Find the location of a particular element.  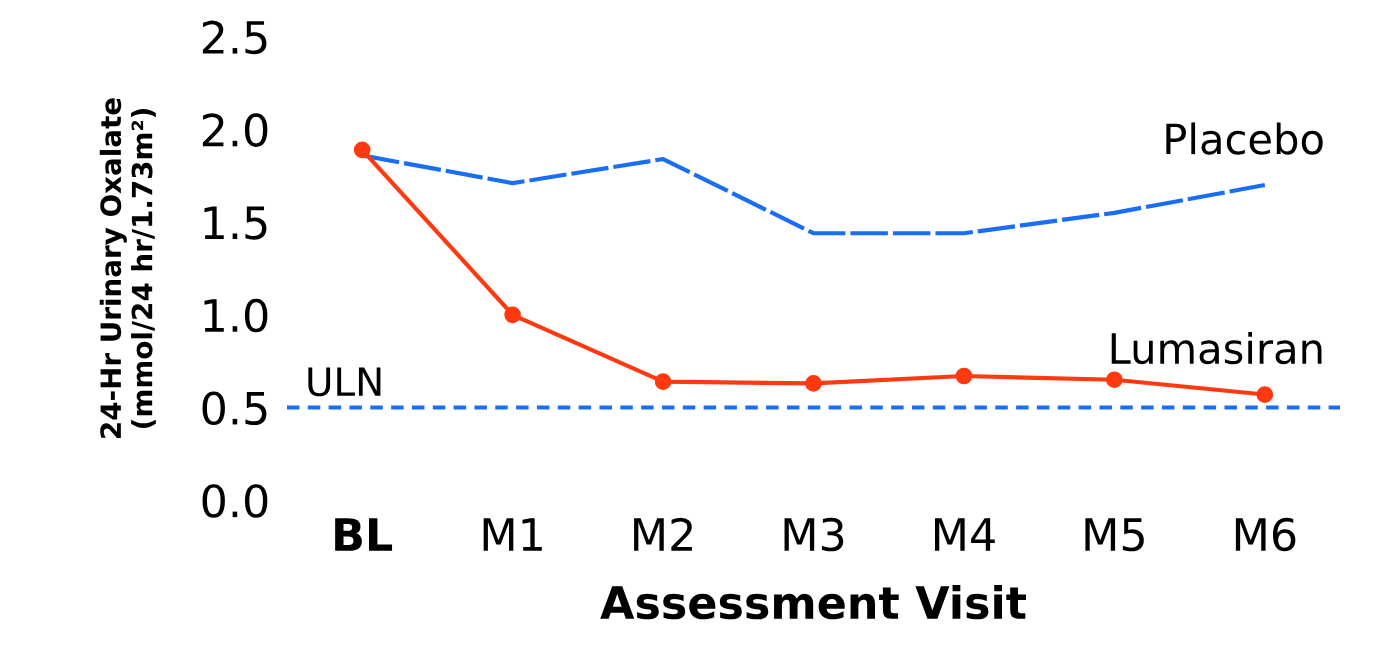

x-tick-label: M5 is located at coordinates (1114, 535).